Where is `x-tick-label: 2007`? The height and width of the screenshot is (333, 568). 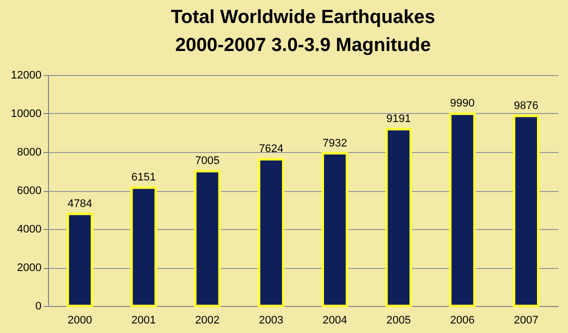
x-tick-label: 2007 is located at coordinates (526, 320).